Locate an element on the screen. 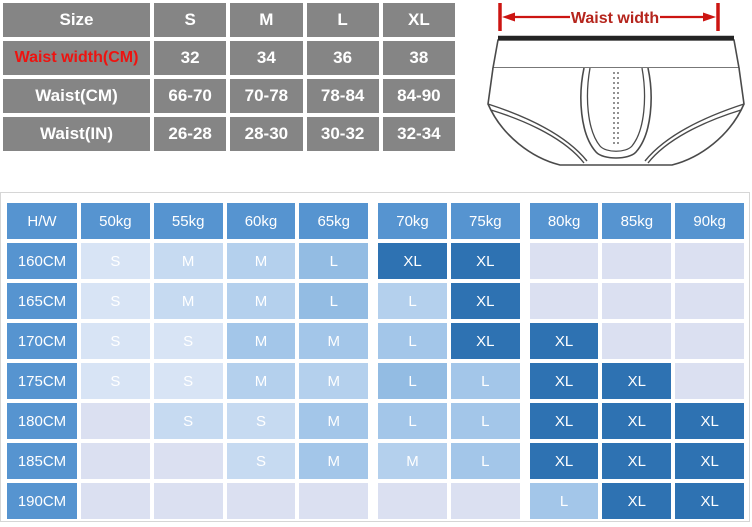 Image resolution: width=752 pixels, height=527 pixels. hw-height-label-cell: 170CM is located at coordinates (42, 341).